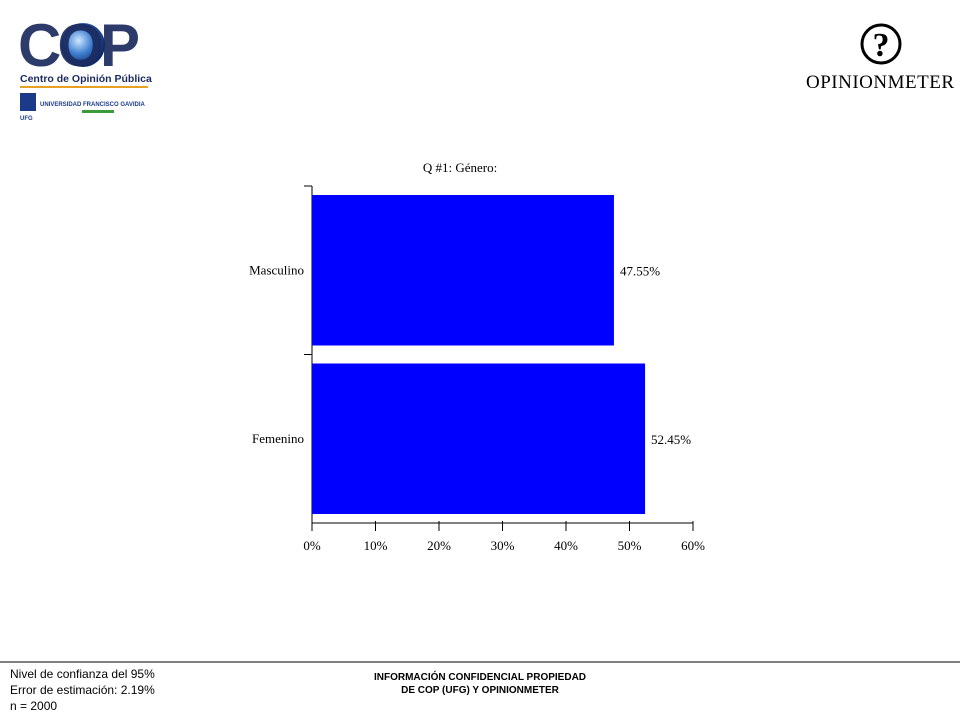 The width and height of the screenshot is (960, 720). Describe the element at coordinates (98, 111) in the screenshot. I see `ufg-bar` at that location.